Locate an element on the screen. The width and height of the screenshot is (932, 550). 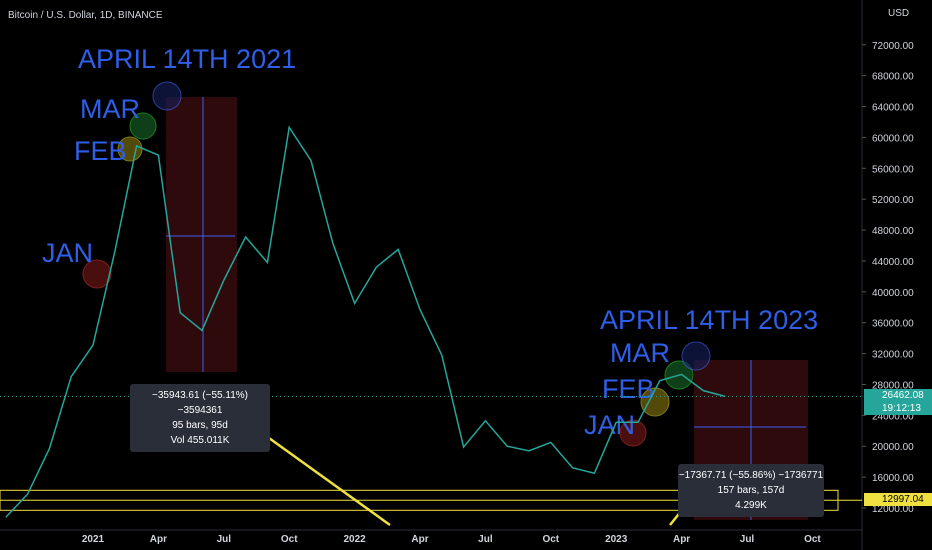
x-tick-label: 2022 is located at coordinates (354, 539).